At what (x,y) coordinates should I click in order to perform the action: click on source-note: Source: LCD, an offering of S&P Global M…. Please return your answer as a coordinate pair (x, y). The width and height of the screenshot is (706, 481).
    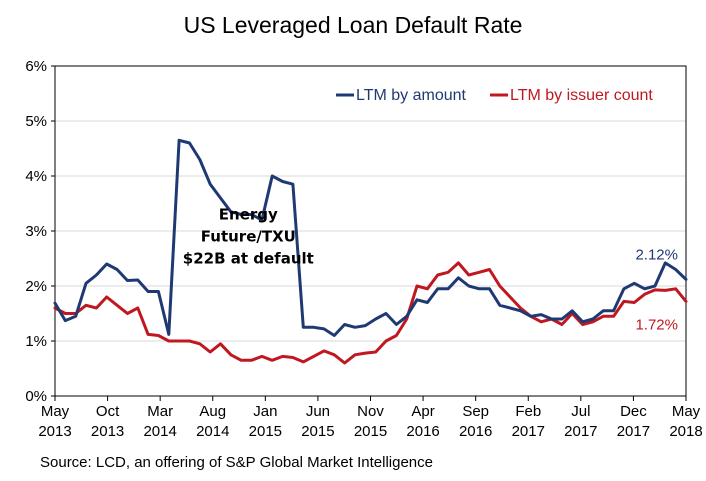
    Looking at the image, I should click on (236, 462).